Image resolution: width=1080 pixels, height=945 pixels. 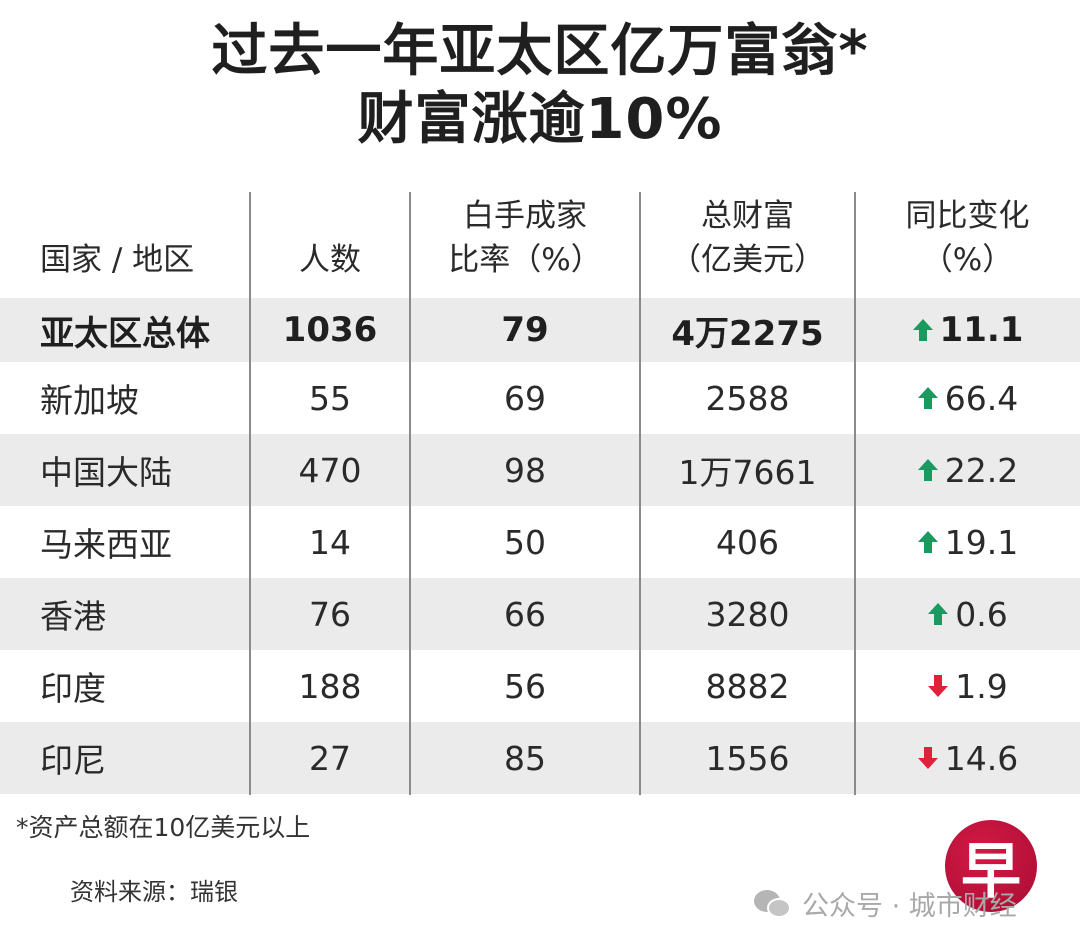 I want to click on cell-count: 1036, so click(x=330, y=330).